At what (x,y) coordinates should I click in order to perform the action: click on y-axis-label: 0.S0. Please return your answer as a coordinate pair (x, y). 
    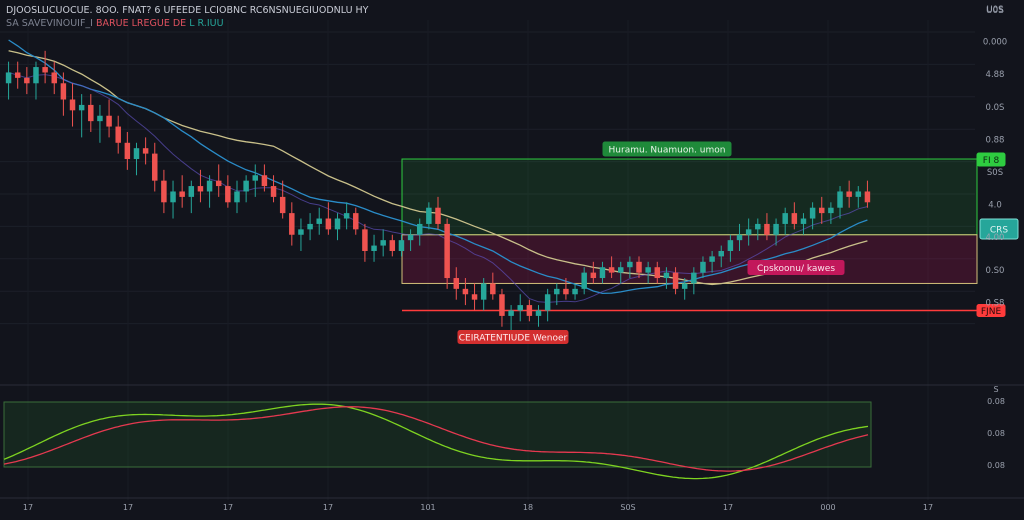
    Looking at the image, I should click on (995, 271).